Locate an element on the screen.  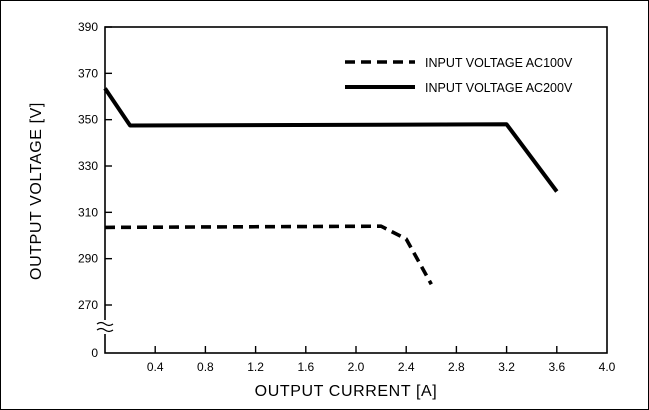
y-ticks: 390 370 350 330 310 290 270 0 is located at coordinates (95, 190).